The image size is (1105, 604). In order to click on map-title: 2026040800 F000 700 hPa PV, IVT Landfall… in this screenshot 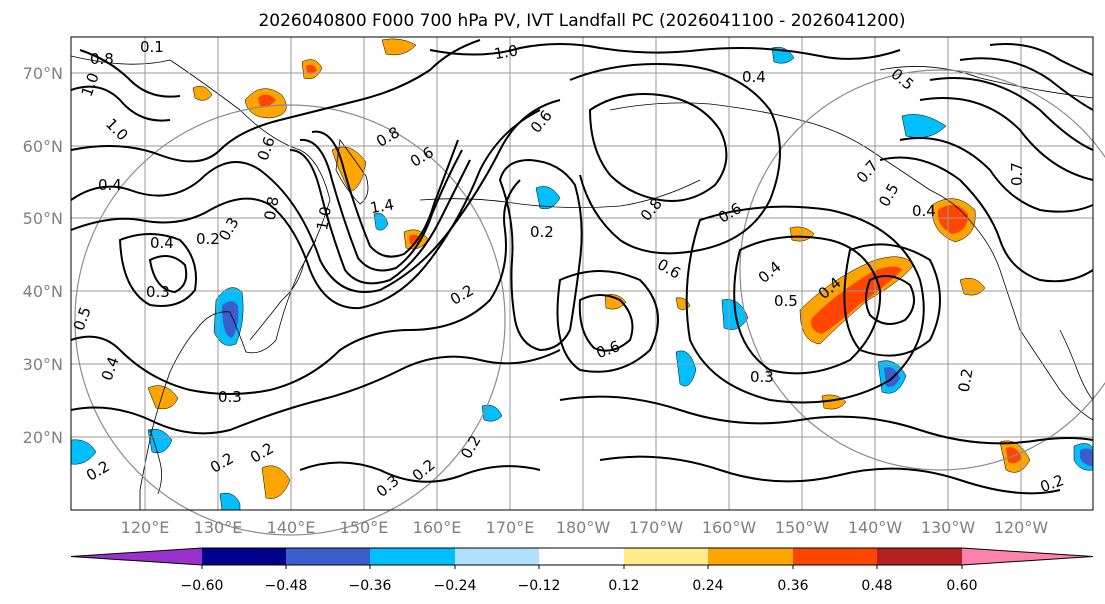, I will do `click(581, 21)`.